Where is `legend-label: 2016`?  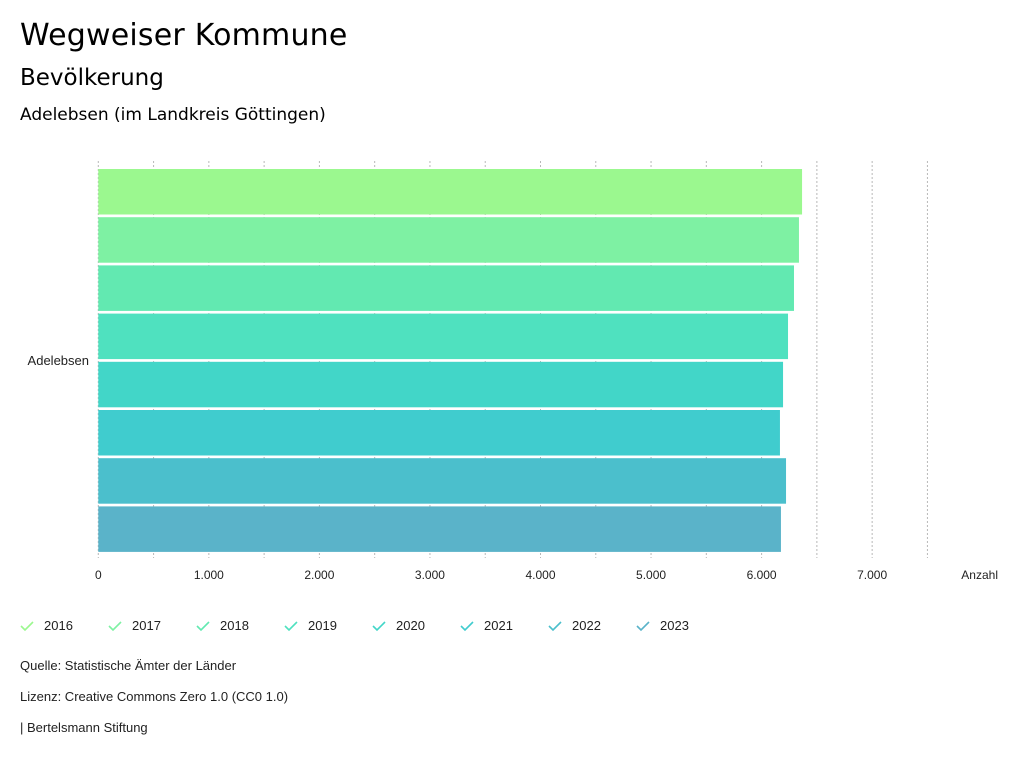 legend-label: 2016 is located at coordinates (58, 625).